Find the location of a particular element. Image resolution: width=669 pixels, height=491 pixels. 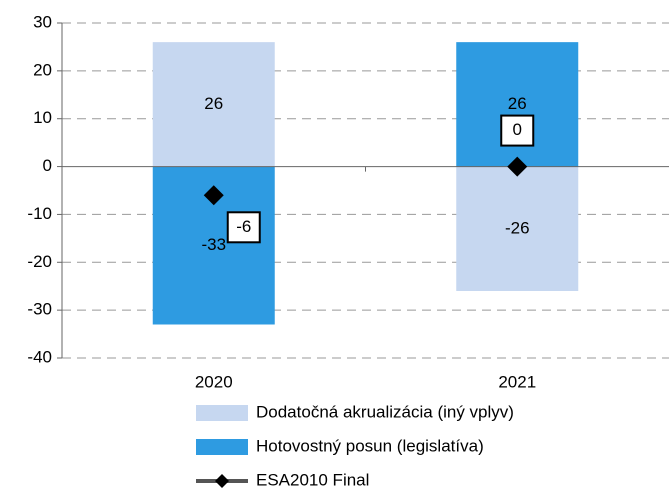

x-tick-label: 2021 is located at coordinates (517, 381).